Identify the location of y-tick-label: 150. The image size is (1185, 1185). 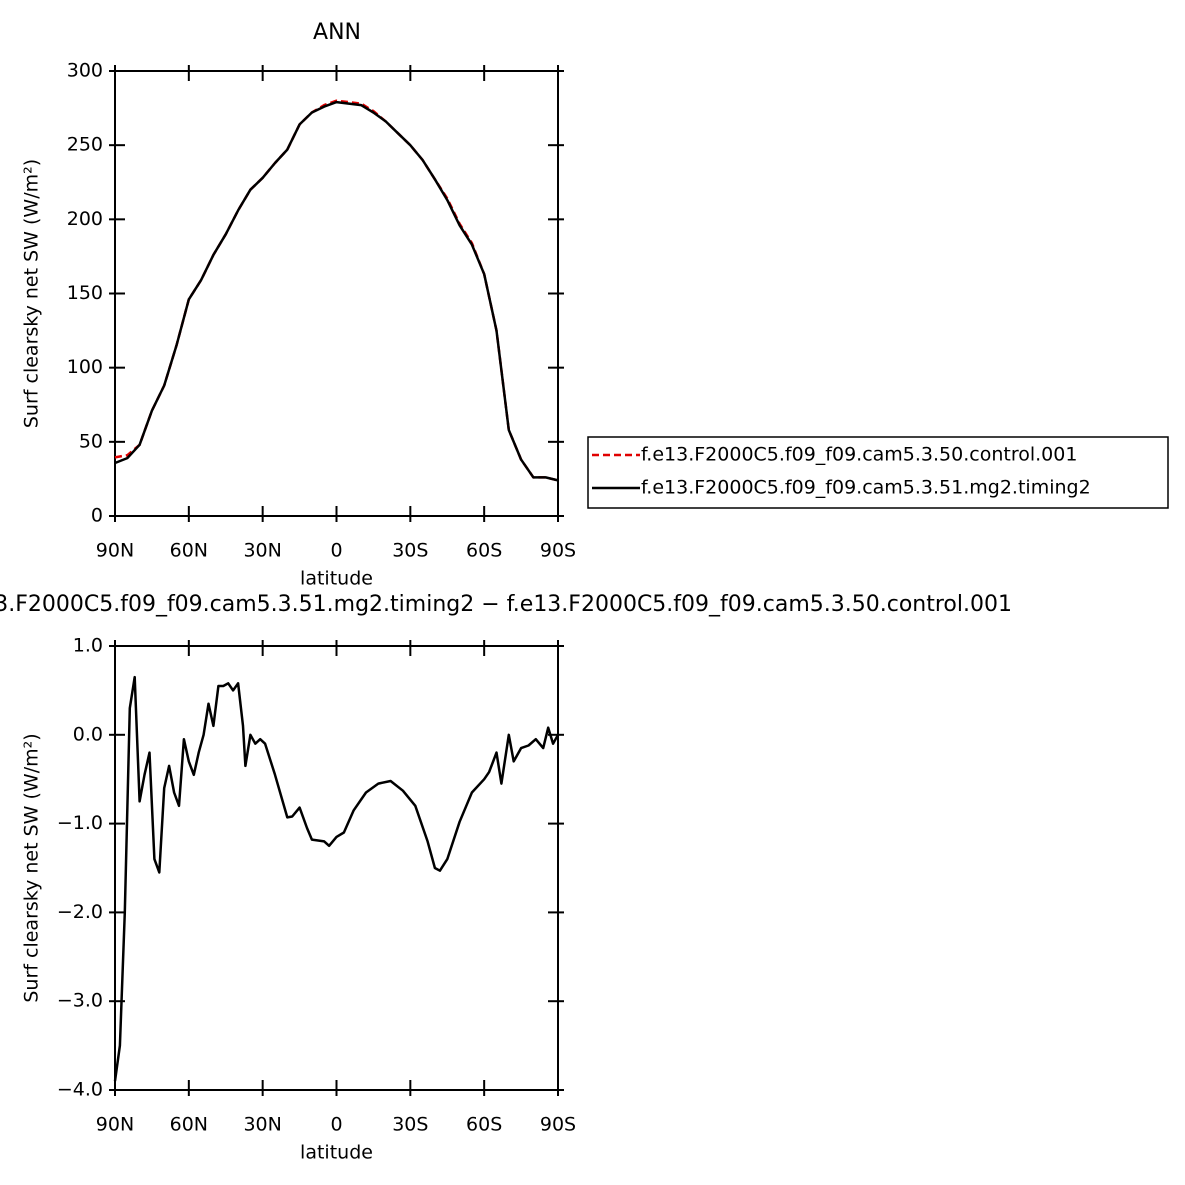
(85, 293).